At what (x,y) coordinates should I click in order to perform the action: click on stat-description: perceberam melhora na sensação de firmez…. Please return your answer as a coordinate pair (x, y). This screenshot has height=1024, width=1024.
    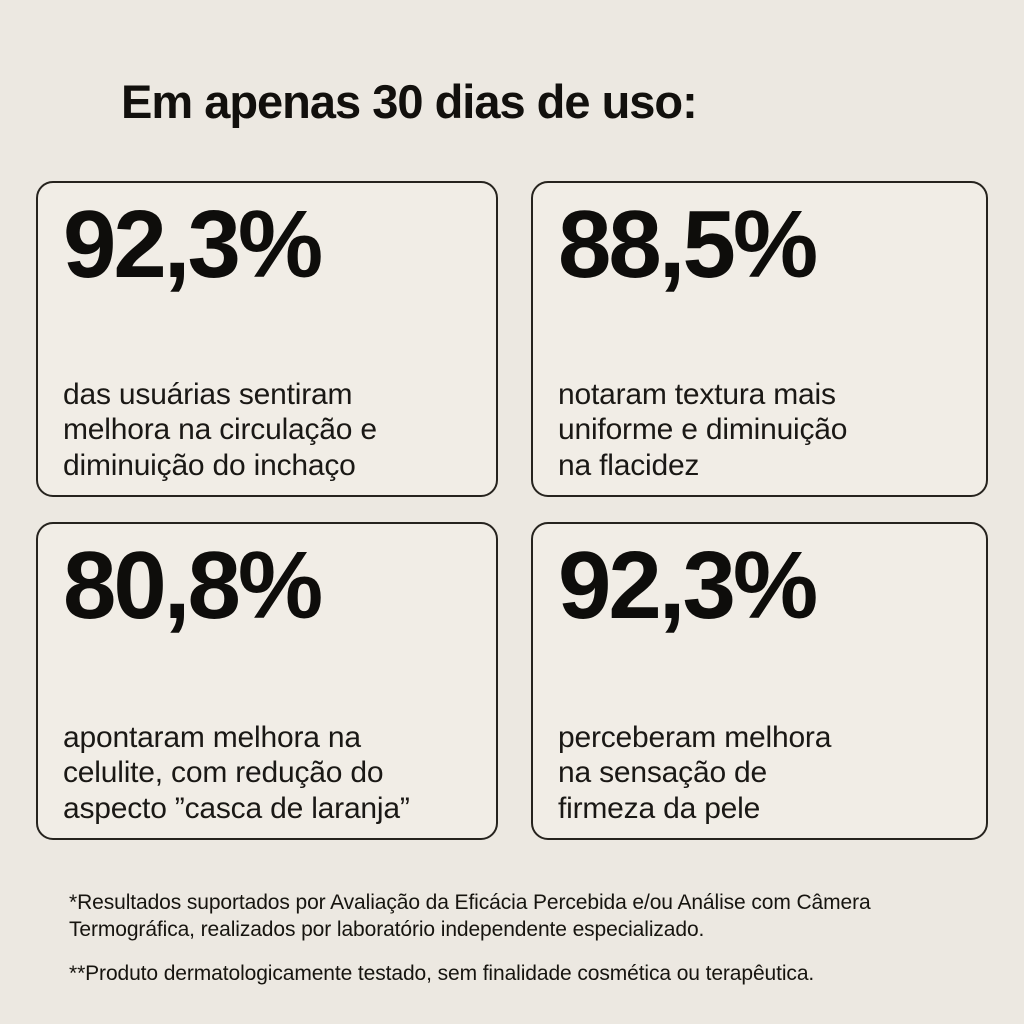
    Looking at the image, I should click on (695, 772).